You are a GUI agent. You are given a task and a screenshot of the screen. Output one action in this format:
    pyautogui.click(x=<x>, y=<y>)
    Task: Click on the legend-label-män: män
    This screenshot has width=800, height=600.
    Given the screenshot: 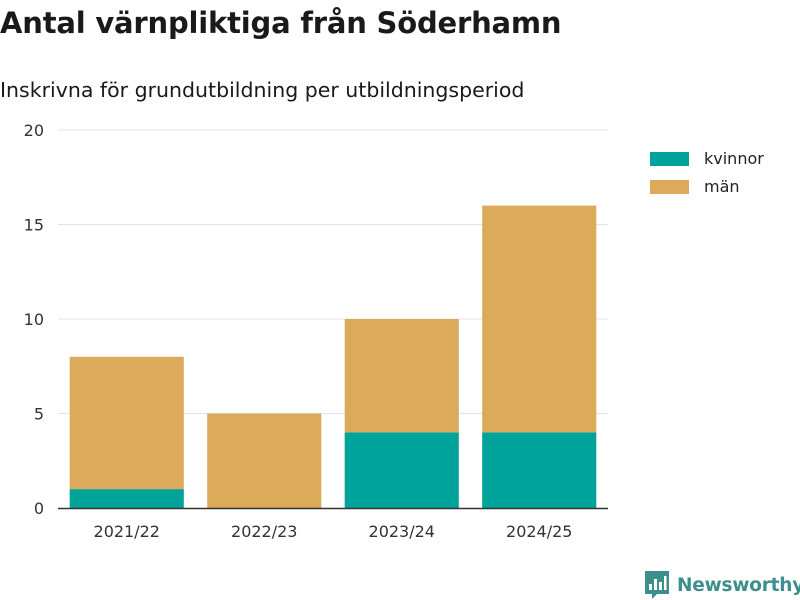 What is the action you would take?
    pyautogui.click(x=722, y=186)
    